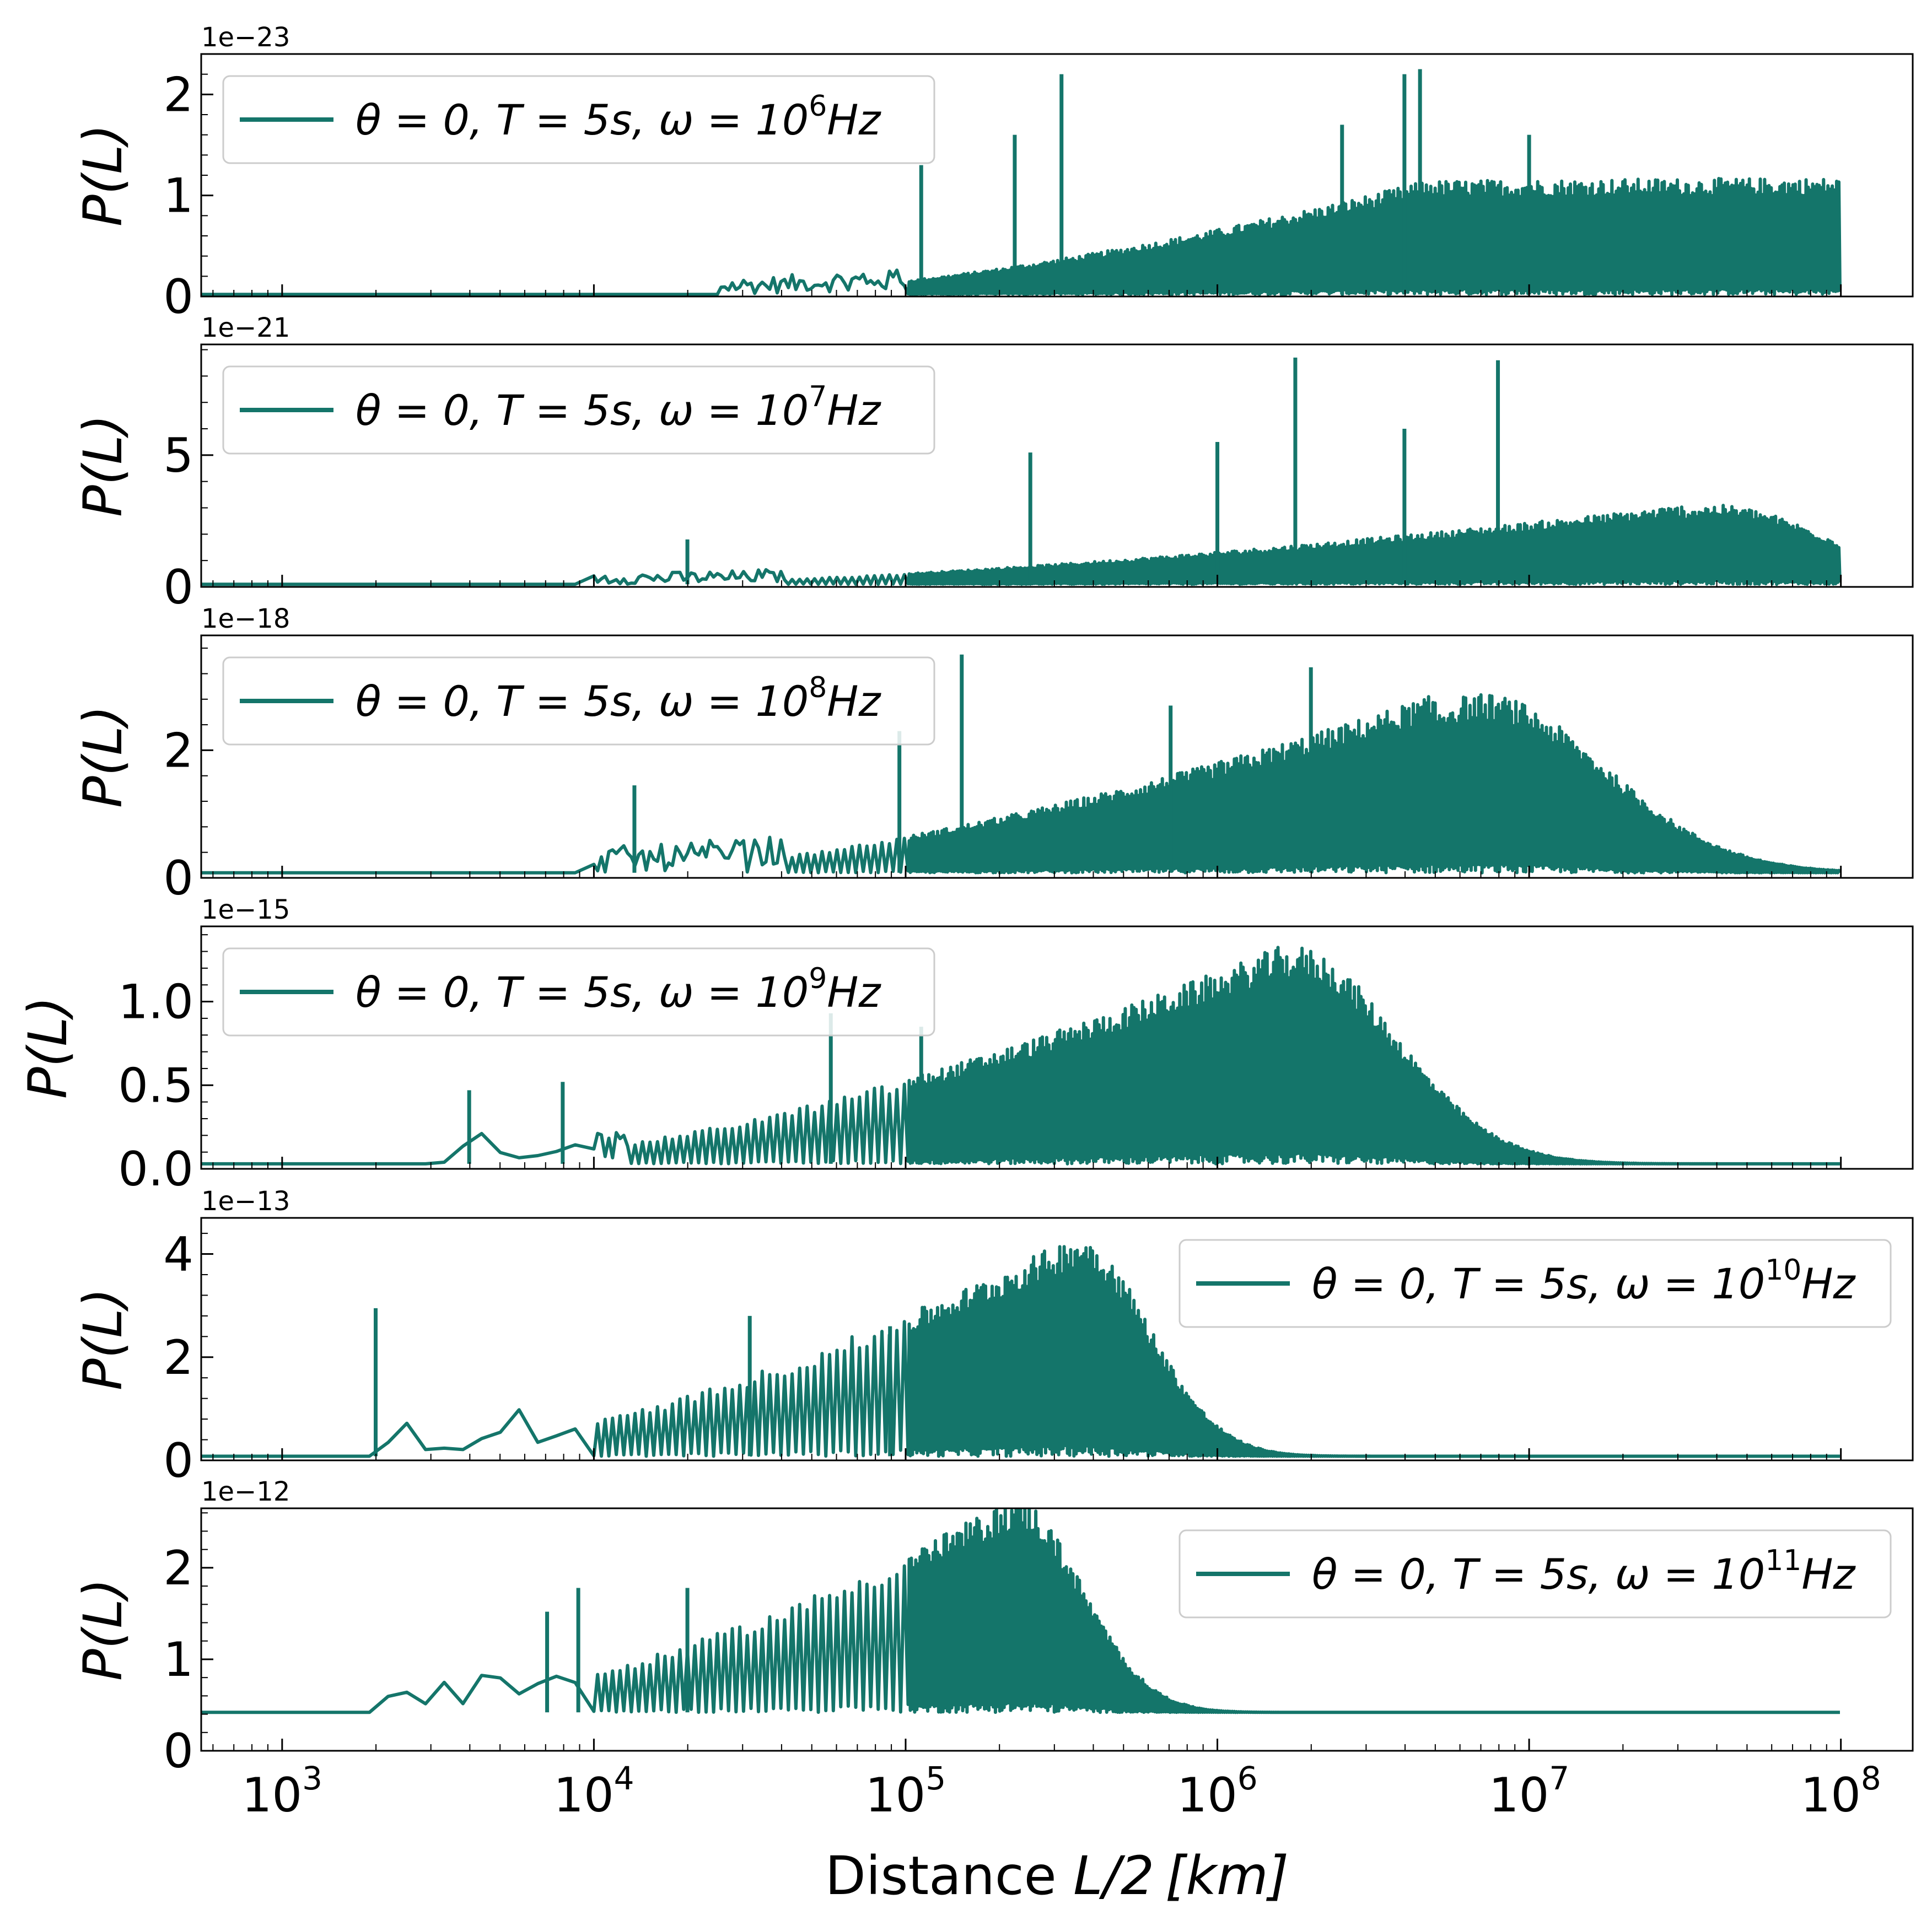 Image resolution: width=1932 pixels, height=1915 pixels. Describe the element at coordinates (178, 878) in the screenshot. I see `ytick-label-p3-0: 0` at that location.